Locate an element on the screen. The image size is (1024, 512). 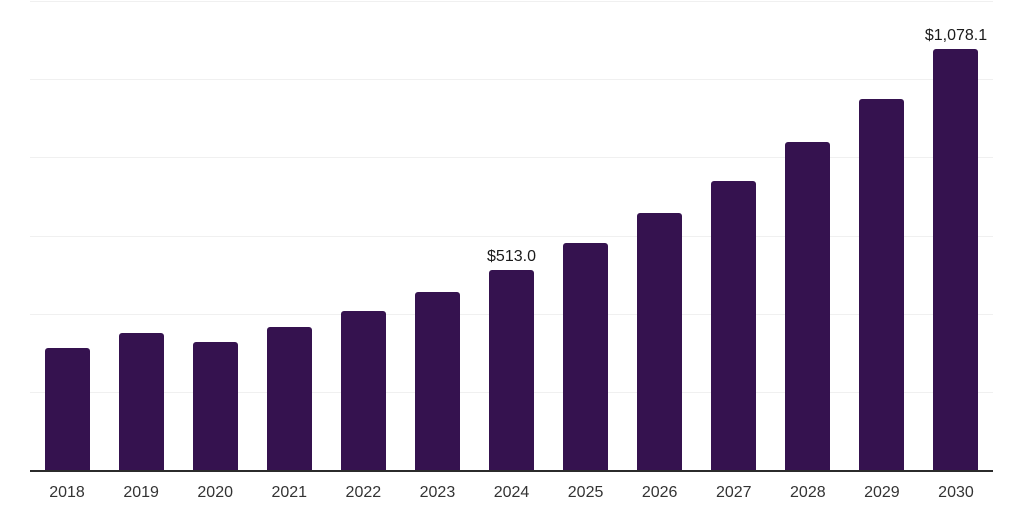
x-tick-label-2026: 2026 is located at coordinates (659, 492).